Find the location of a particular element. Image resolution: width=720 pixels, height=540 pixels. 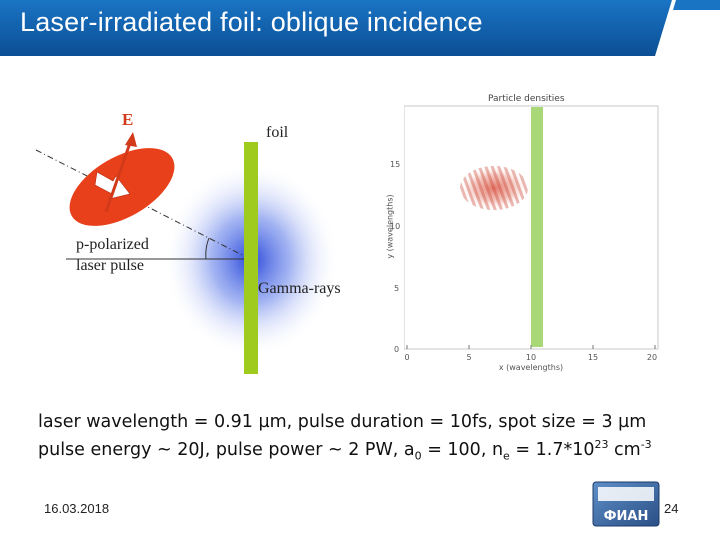

plot-title: Particle densities is located at coordinates (526, 99).